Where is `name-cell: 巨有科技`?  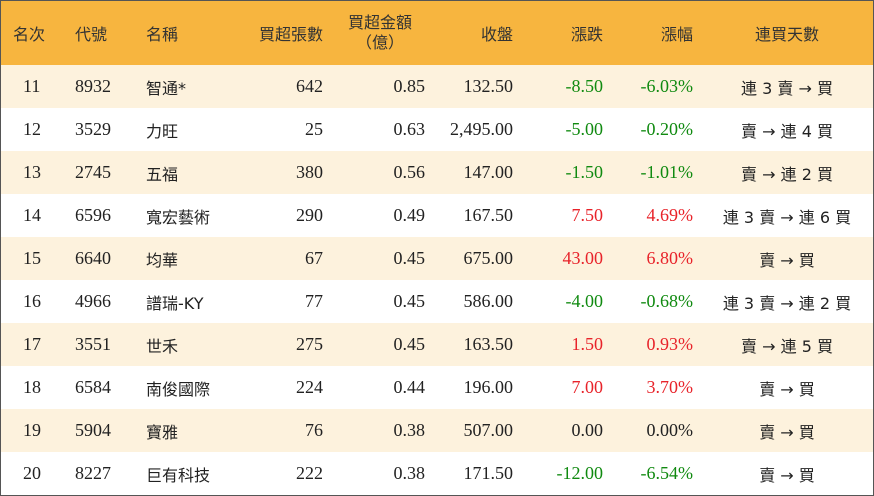 name-cell: 巨有科技 is located at coordinates (178, 475).